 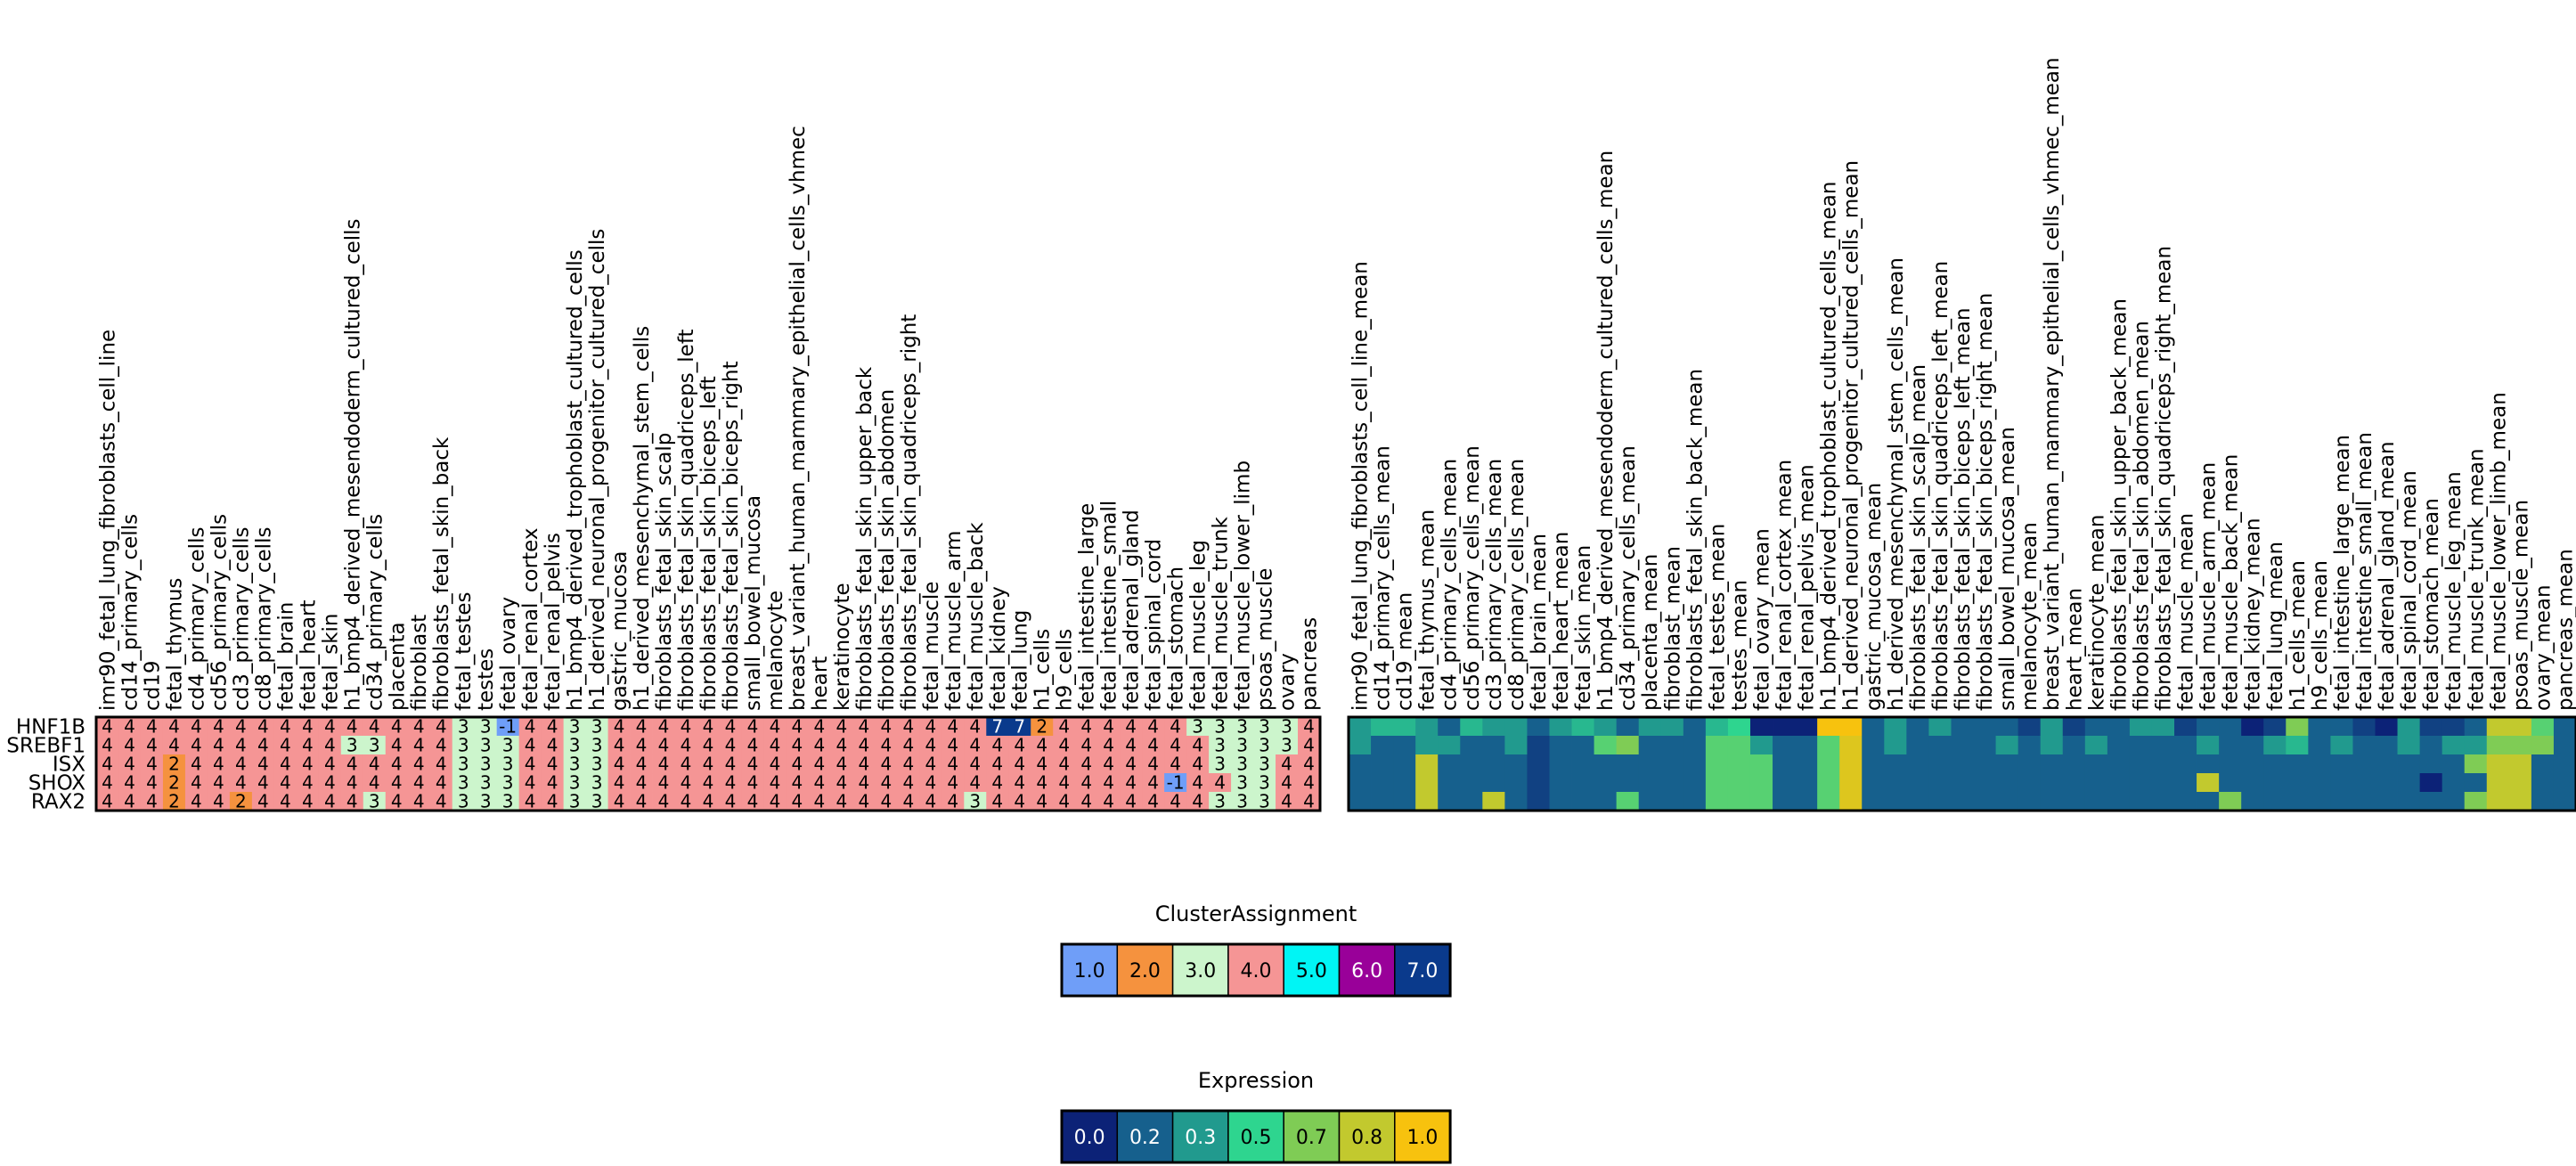 What do you see at coordinates (1423, 1137) in the screenshot?
I see `expression-swatch` at bounding box center [1423, 1137].